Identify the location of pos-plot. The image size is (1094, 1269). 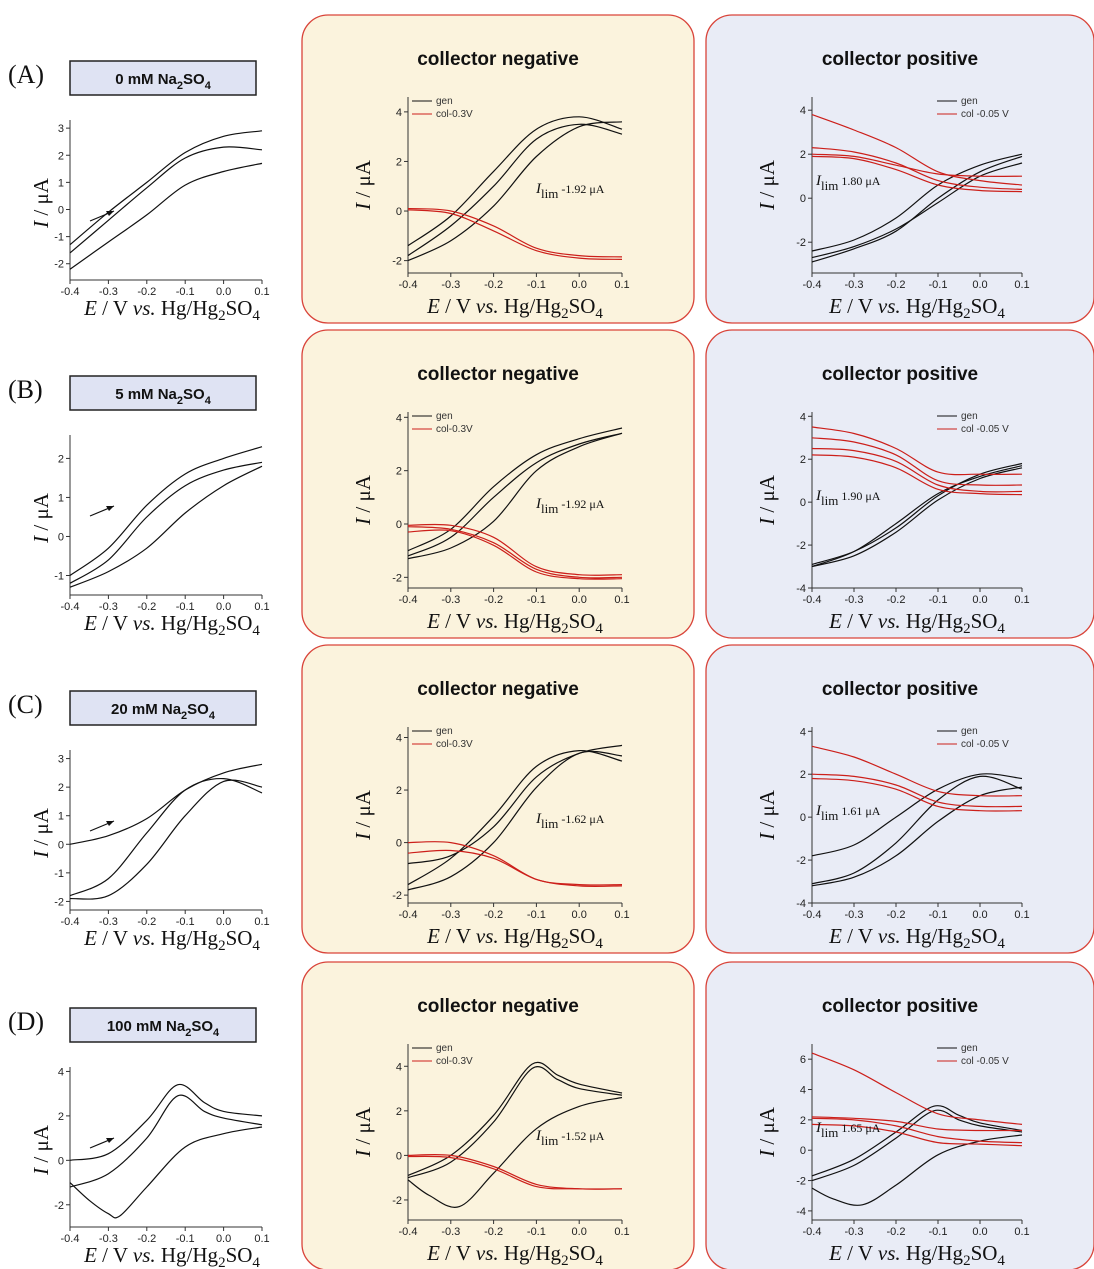
(917, 816).